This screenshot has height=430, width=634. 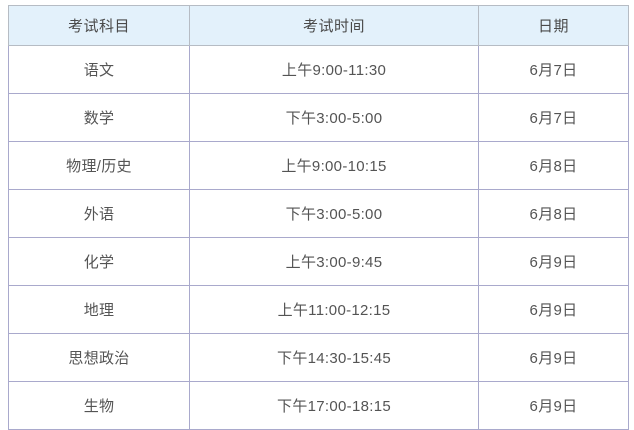 I want to click on cell-subject: 地理, so click(x=99, y=309).